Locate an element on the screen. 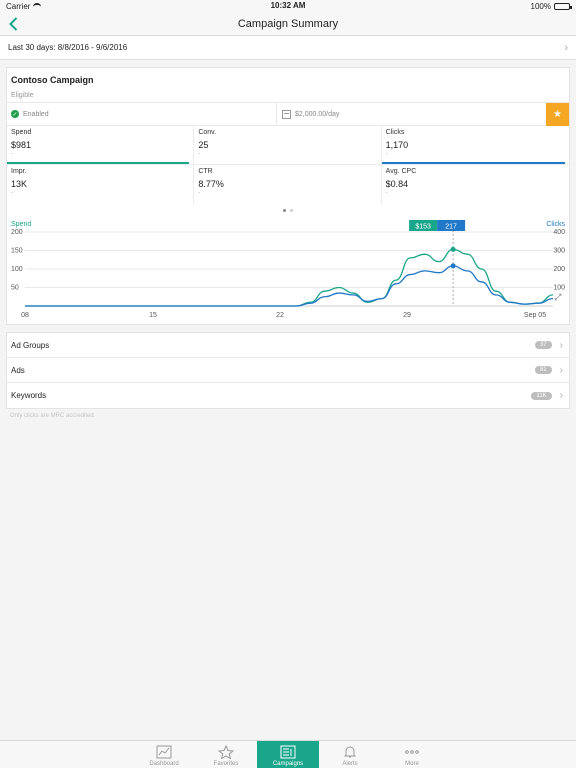 The image size is (576, 768). series-line-clicks is located at coordinates (289, 286).